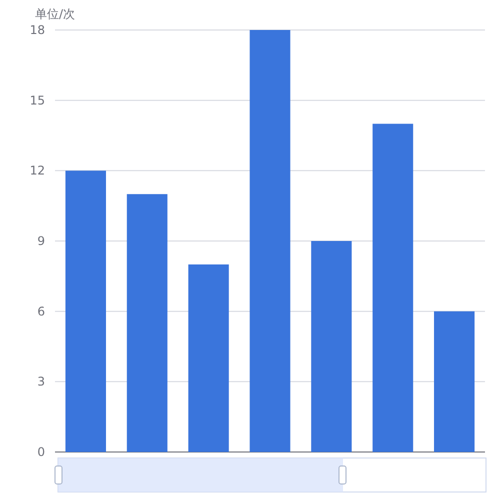 This screenshot has height=500, width=500. What do you see at coordinates (55, 14) in the screenshot?
I see `y-axis-title: 单位/次` at bounding box center [55, 14].